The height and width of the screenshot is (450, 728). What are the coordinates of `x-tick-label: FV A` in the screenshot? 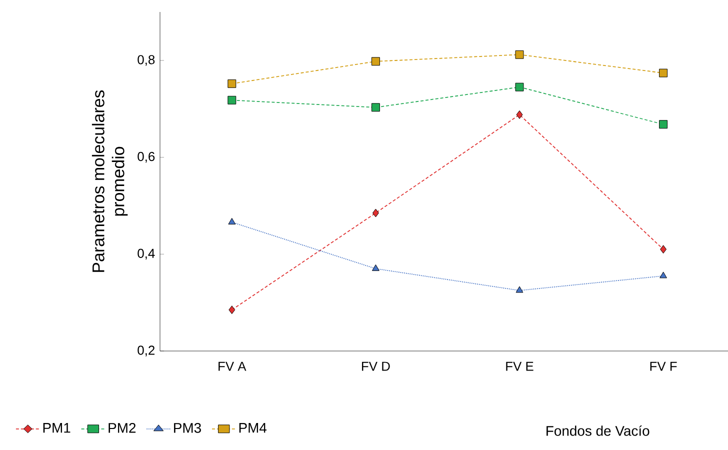 It's located at (232, 366).